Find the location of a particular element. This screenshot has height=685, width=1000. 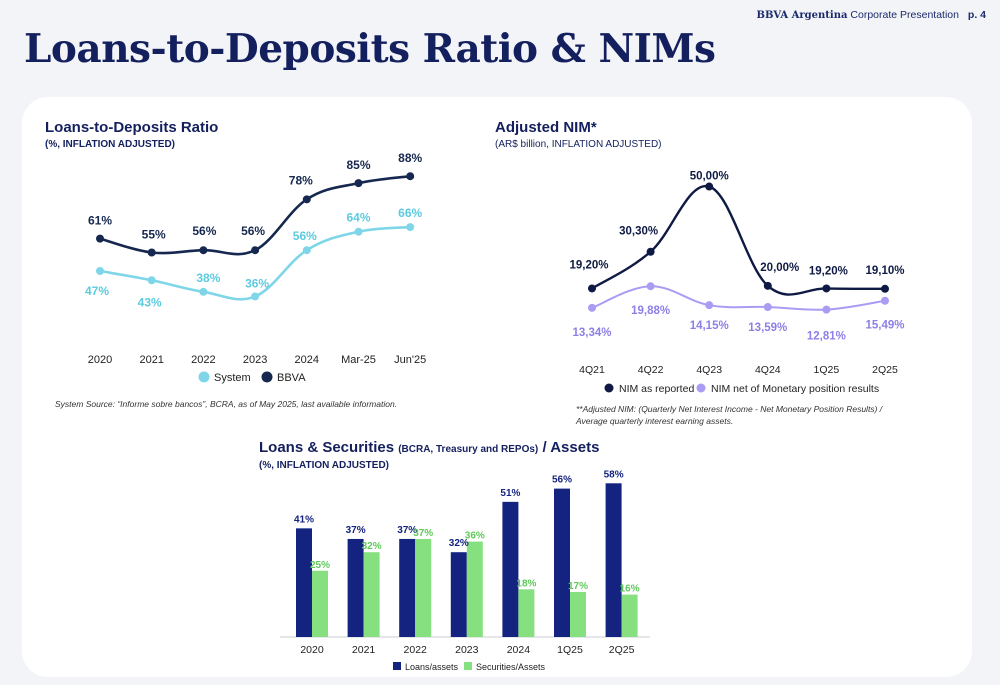

ls-label-securities: 16% is located at coordinates (630, 589).